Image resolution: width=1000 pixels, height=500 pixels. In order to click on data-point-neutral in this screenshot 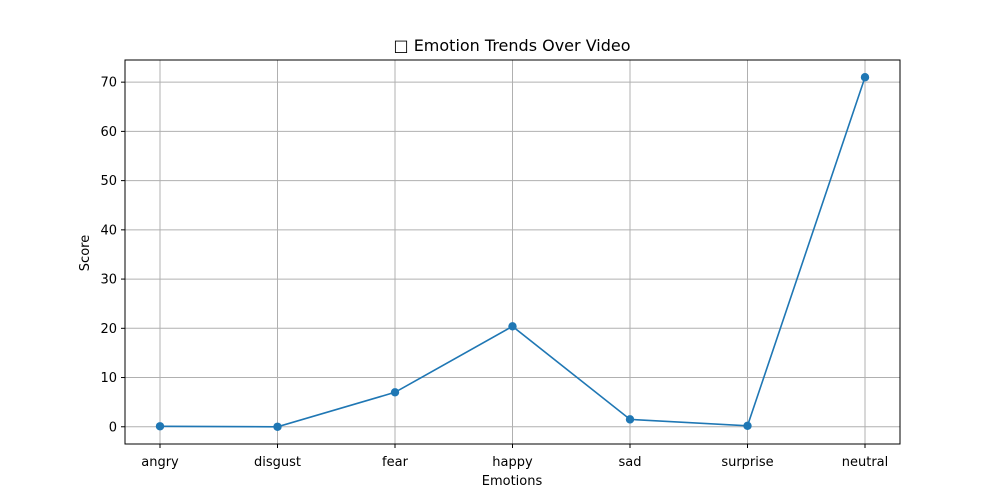, I will do `click(865, 77)`.